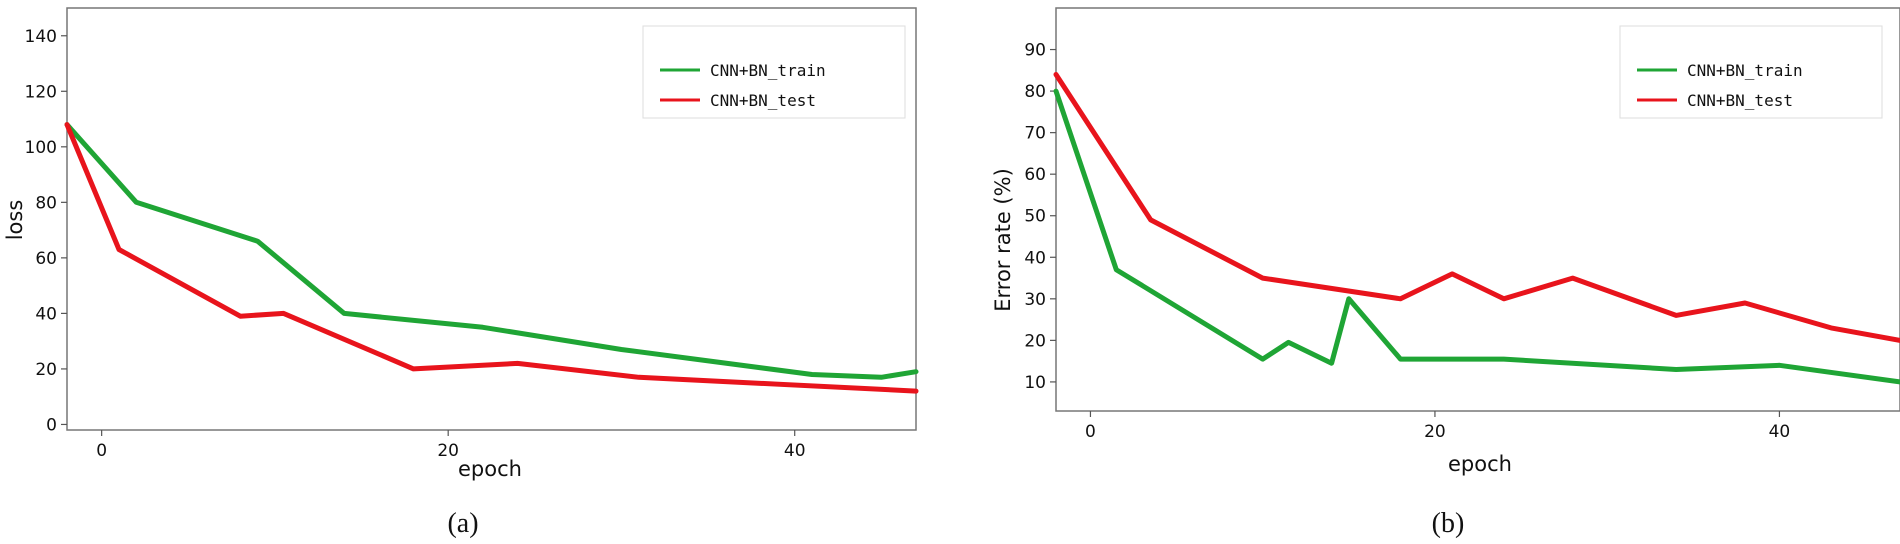  Describe the element at coordinates (41, 148) in the screenshot. I see `y-tick-label: 100` at that location.